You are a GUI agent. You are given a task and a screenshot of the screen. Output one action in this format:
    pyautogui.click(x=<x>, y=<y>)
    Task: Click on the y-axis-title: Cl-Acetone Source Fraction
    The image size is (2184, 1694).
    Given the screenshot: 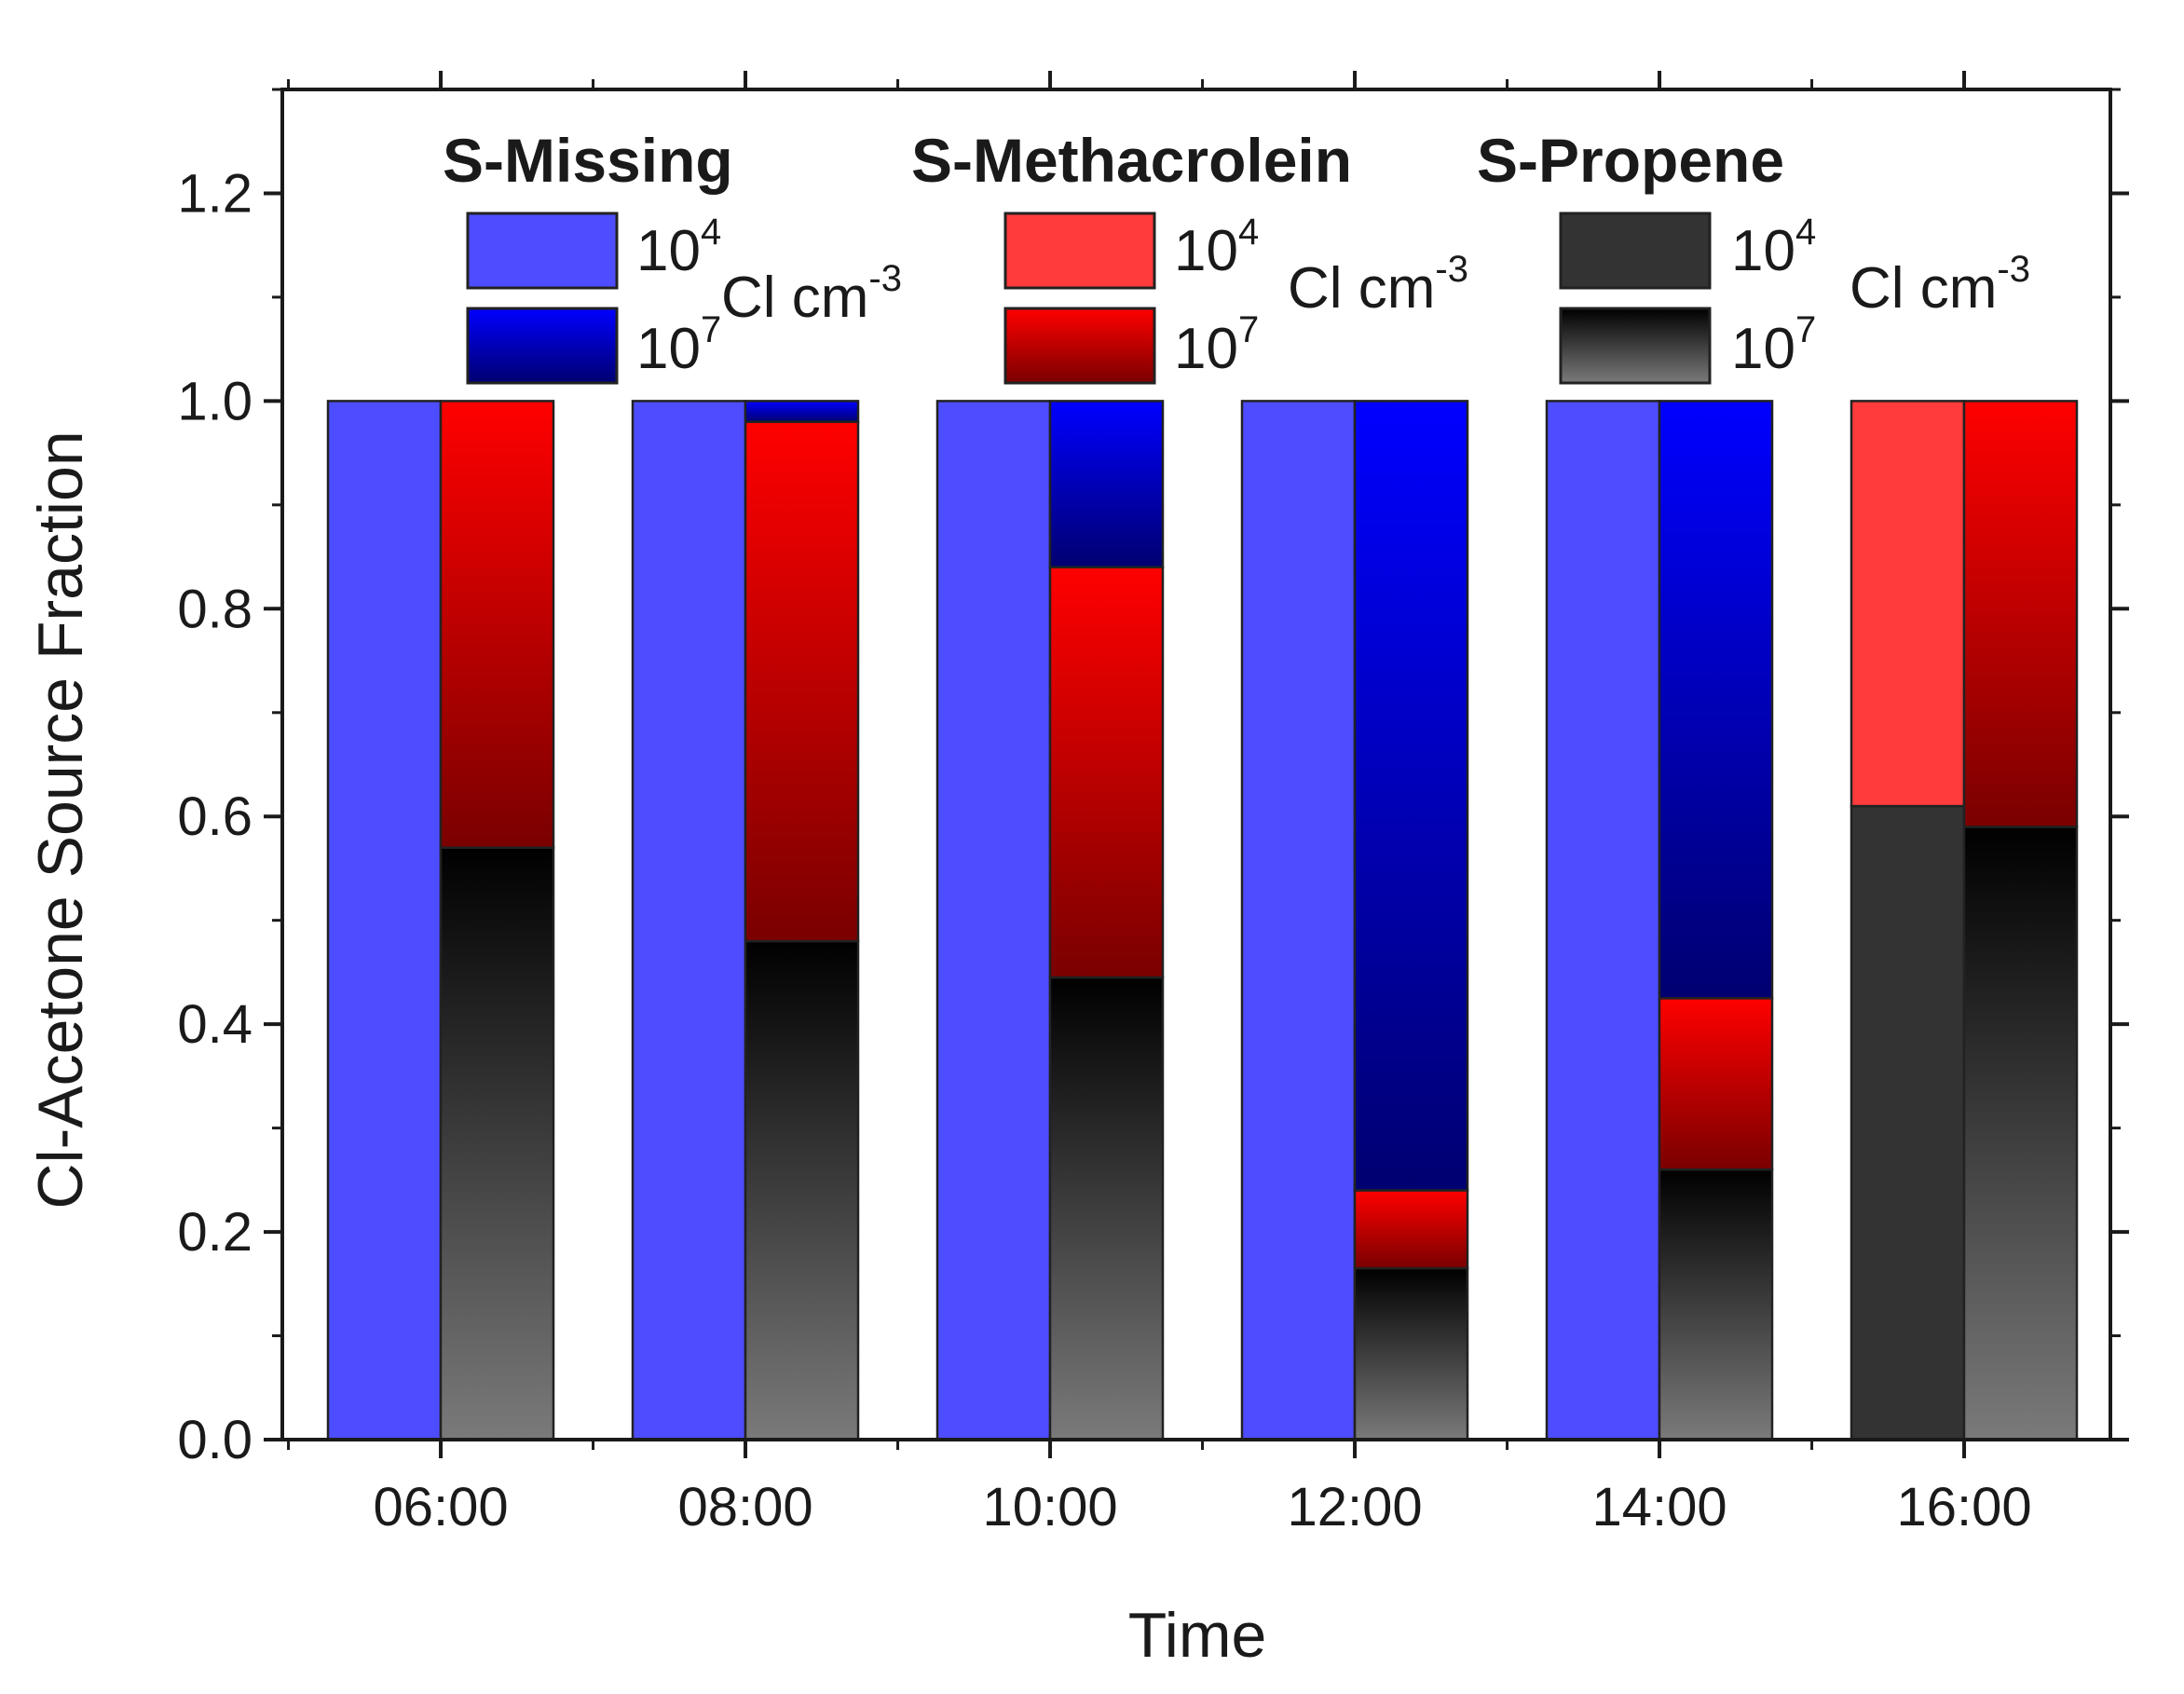 What is the action you would take?
    pyautogui.click(x=60, y=820)
    